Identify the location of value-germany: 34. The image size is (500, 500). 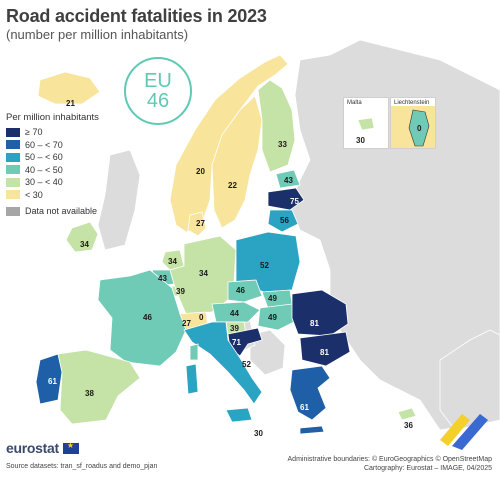
(203, 273).